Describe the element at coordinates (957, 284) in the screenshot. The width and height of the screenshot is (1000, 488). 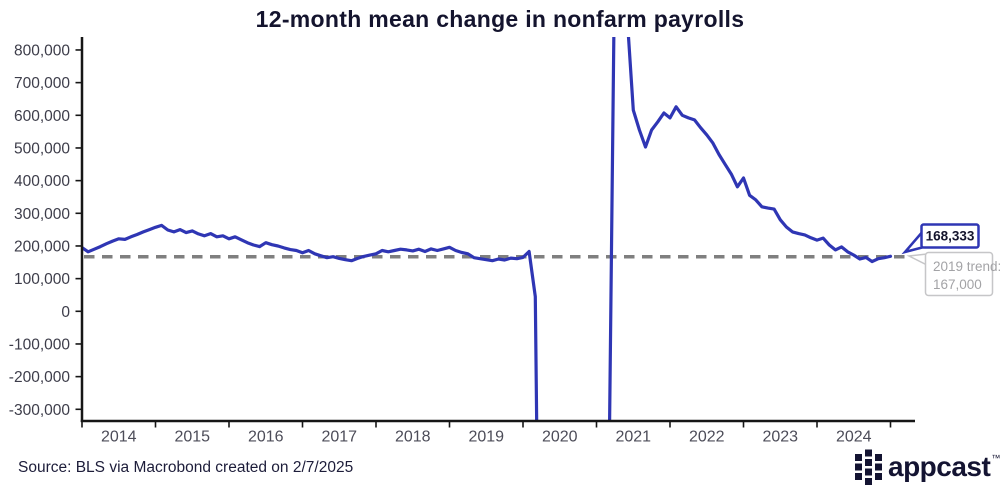
I see `trend-label-line2: 167,000` at that location.